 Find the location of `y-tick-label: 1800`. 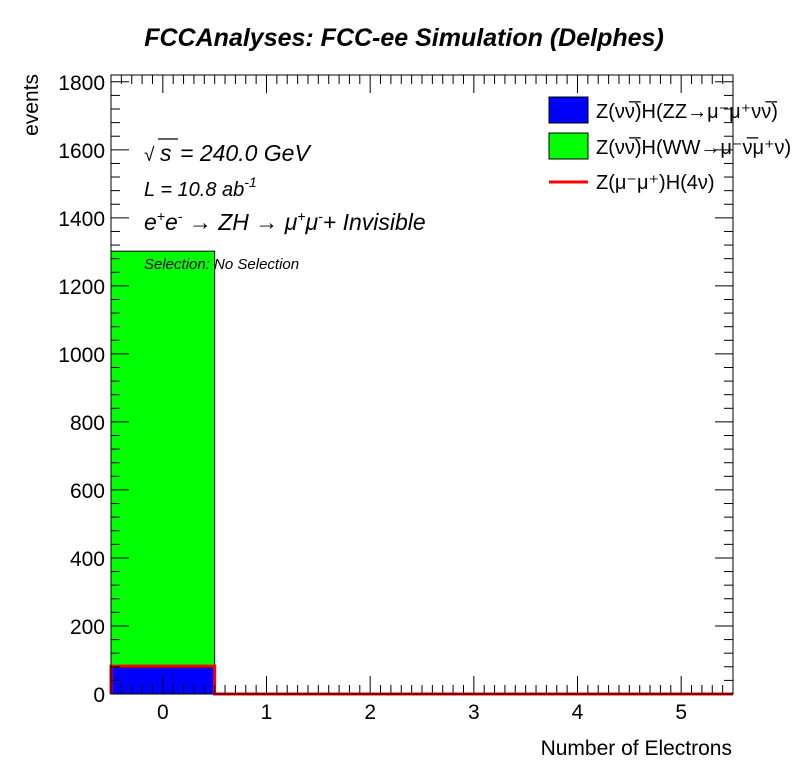

y-tick-label: 1800 is located at coordinates (81, 83).